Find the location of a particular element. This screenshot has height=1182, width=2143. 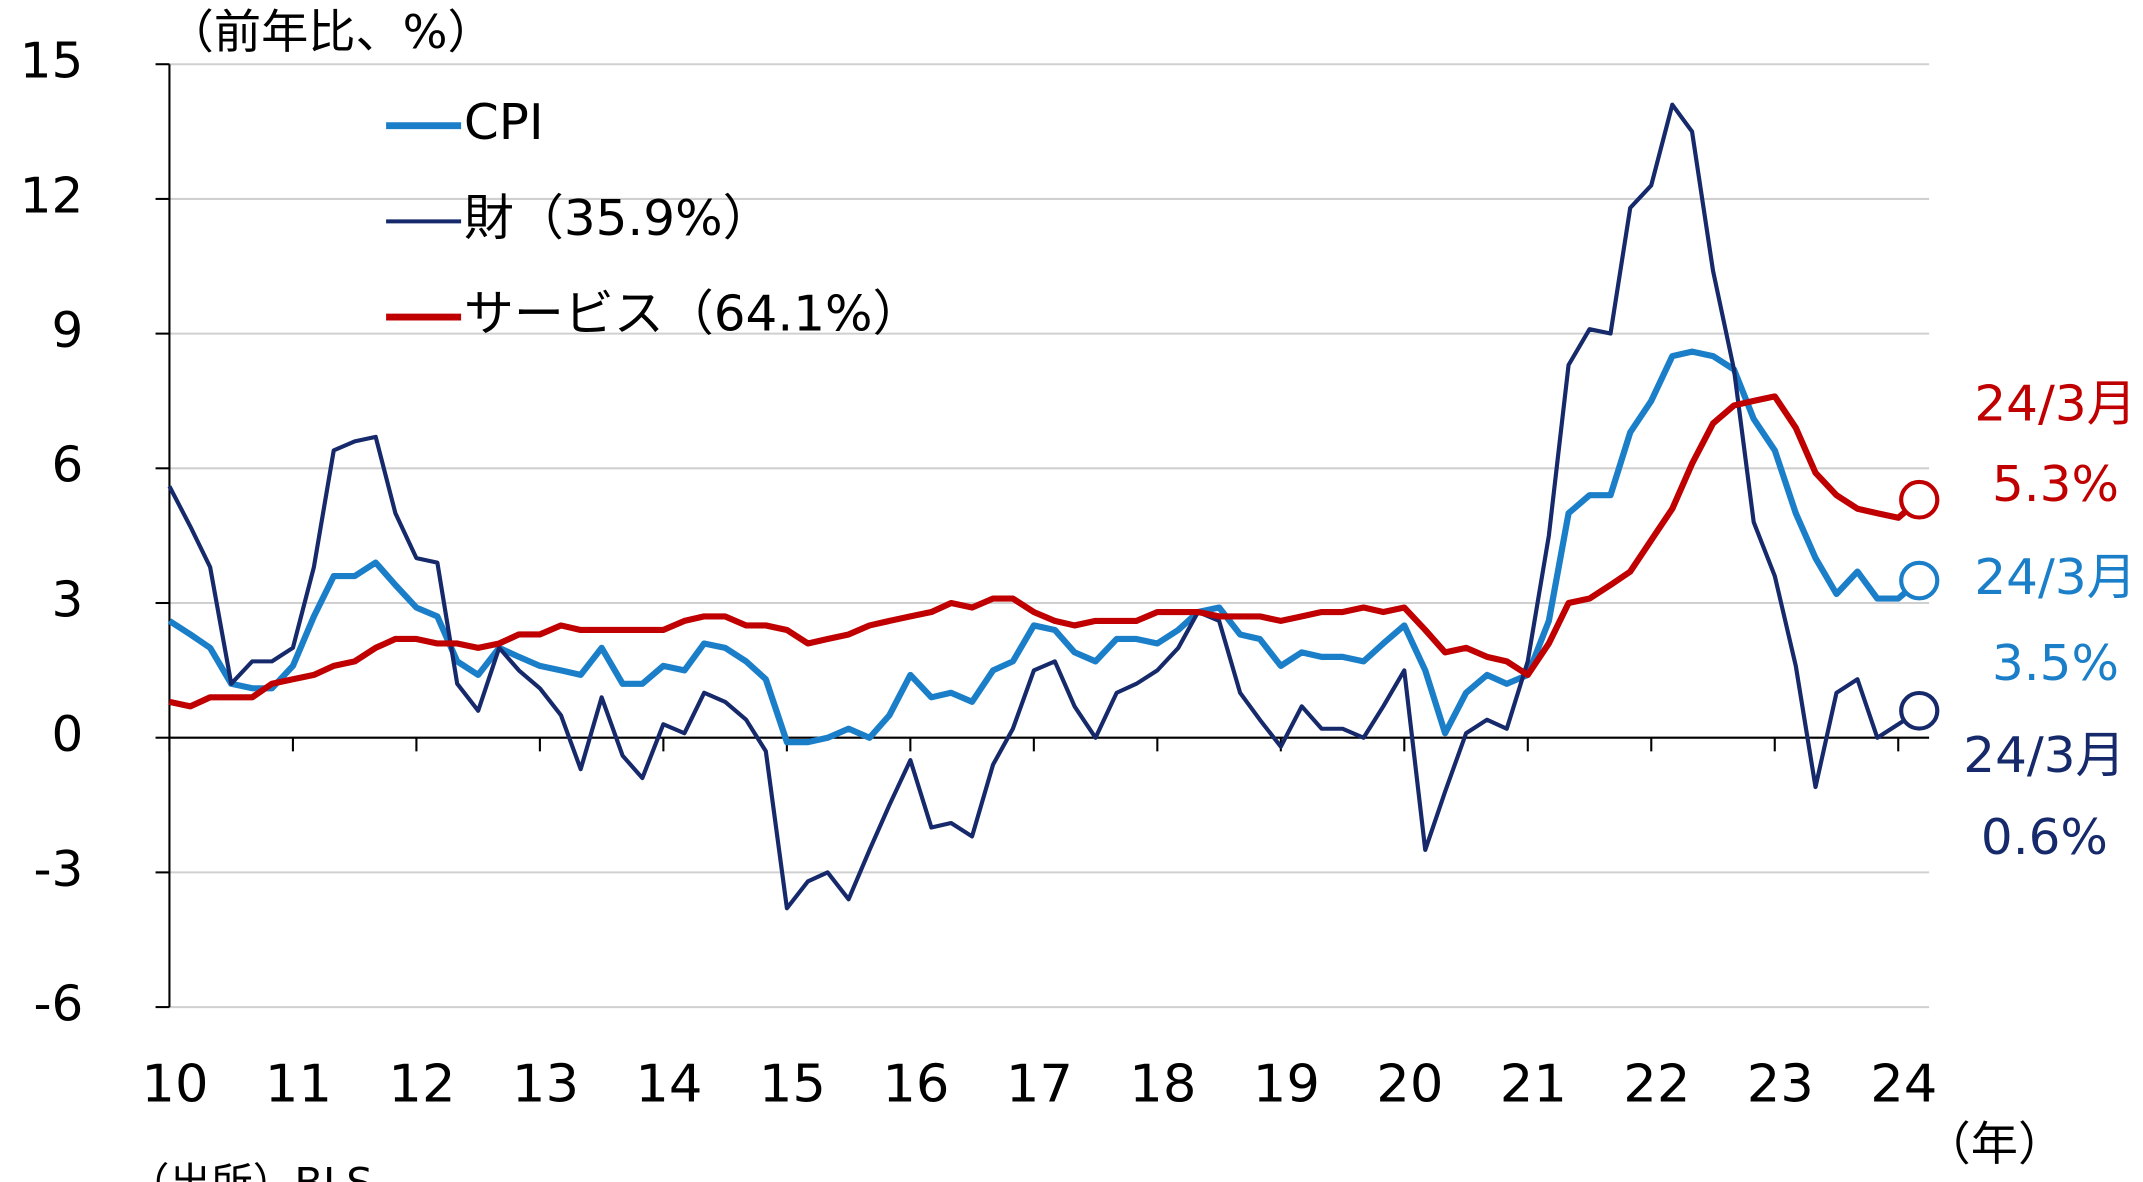

x-tick-label: 16 is located at coordinates (915, 1084).